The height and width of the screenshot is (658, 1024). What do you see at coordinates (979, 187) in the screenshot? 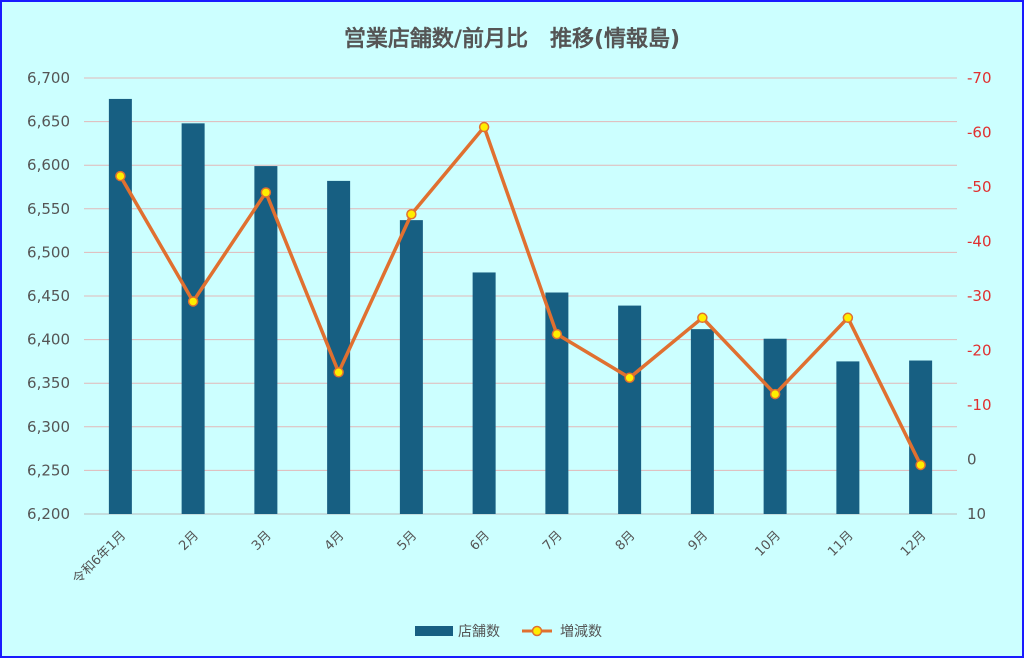
I see `y-right-tick-label: -50` at bounding box center [979, 187].